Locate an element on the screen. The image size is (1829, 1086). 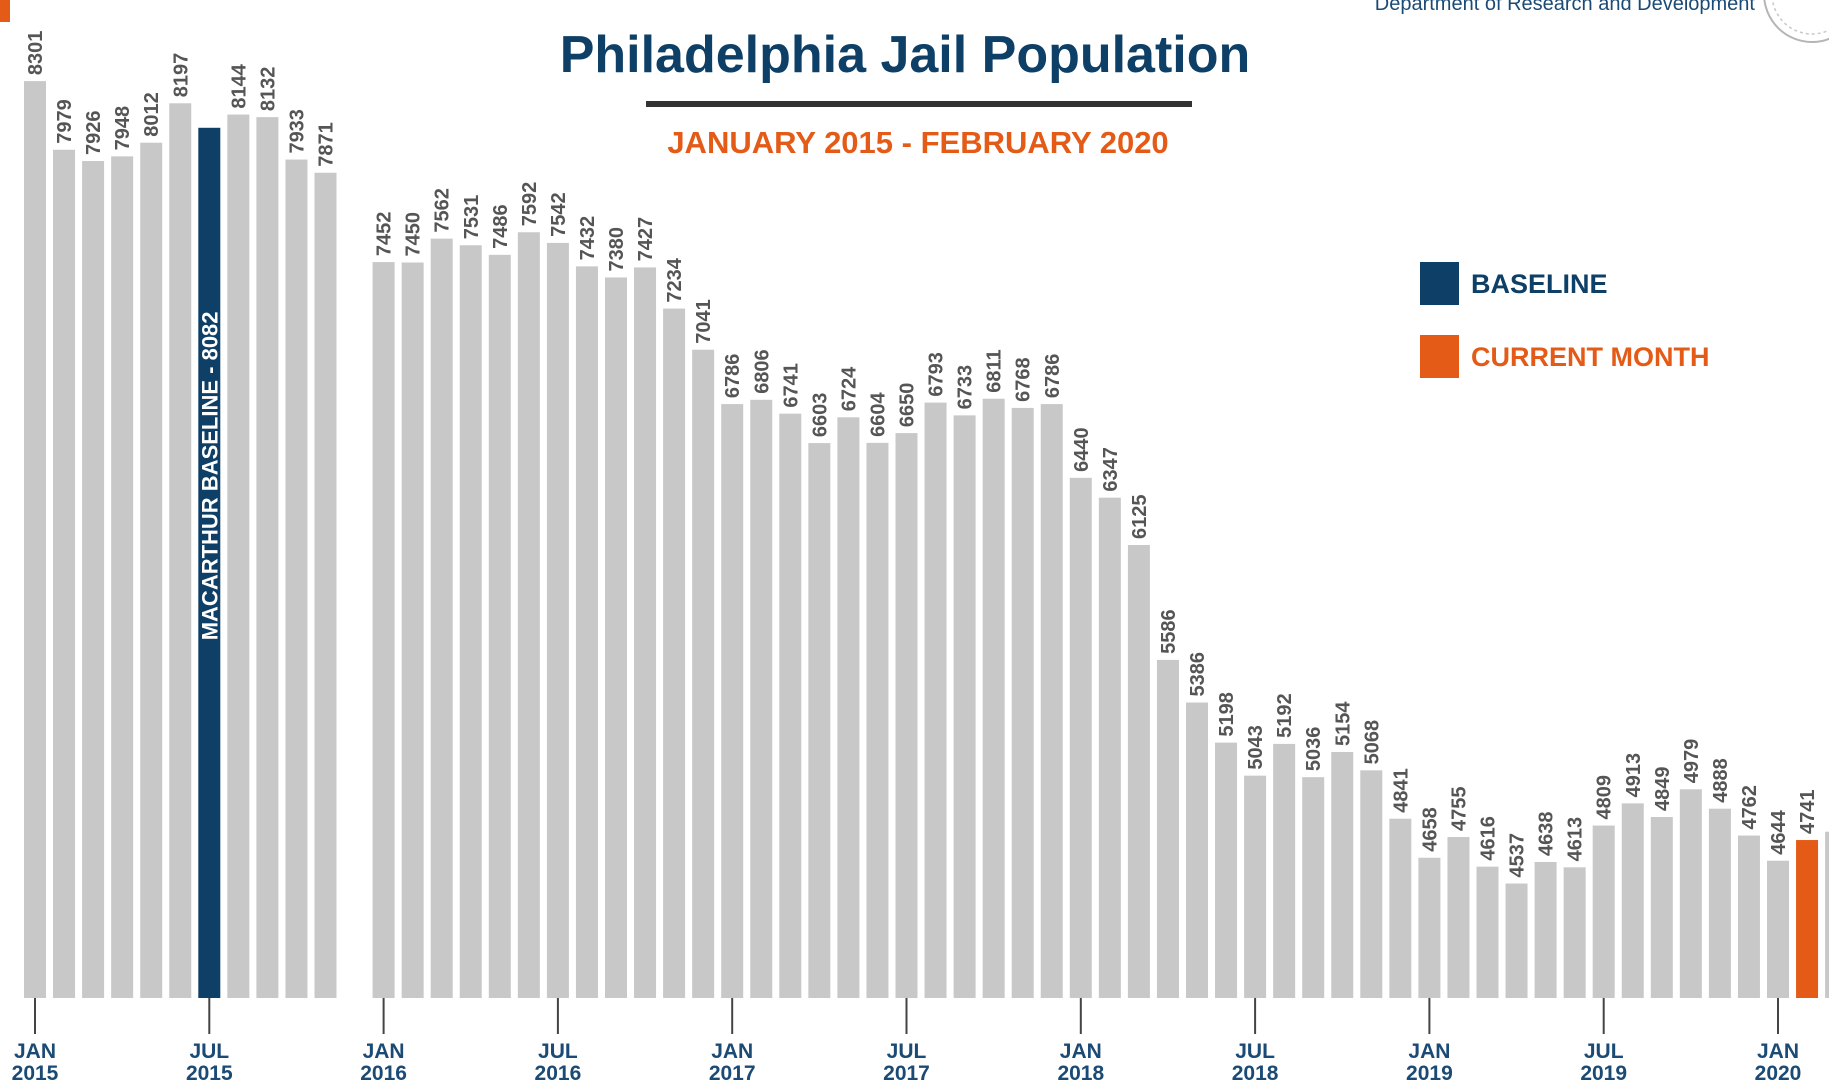
value-label-2: 7926 is located at coordinates (94, 133).